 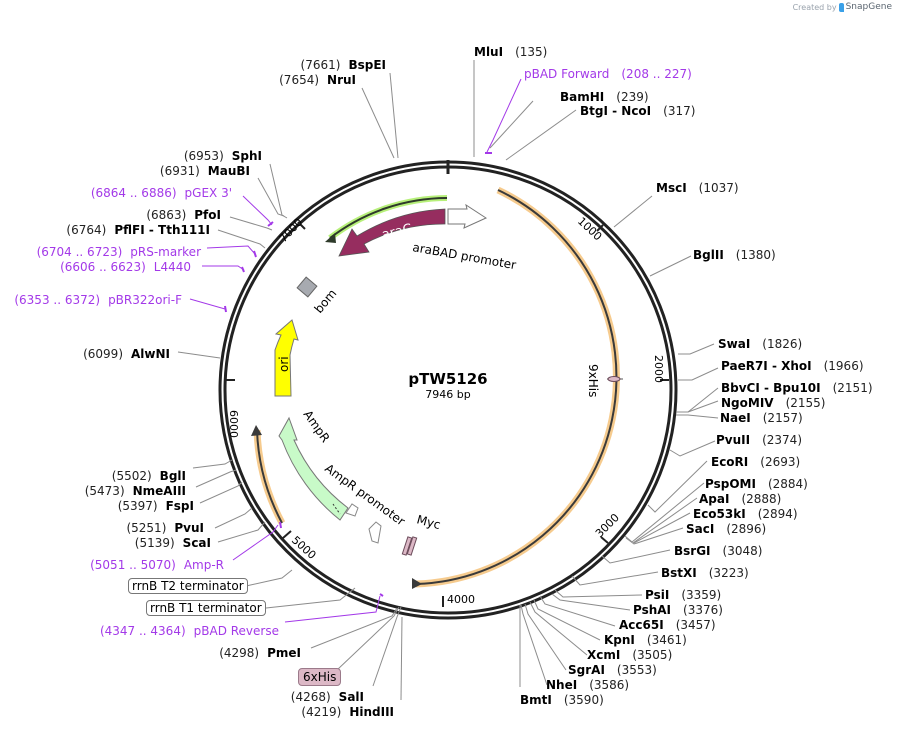 What do you see at coordinates (797, 388) in the screenshot?
I see `svg-text:BbvCI - Bpu10I(2151): BbvCI - Bpu10I (2151)` at bounding box center [797, 388].